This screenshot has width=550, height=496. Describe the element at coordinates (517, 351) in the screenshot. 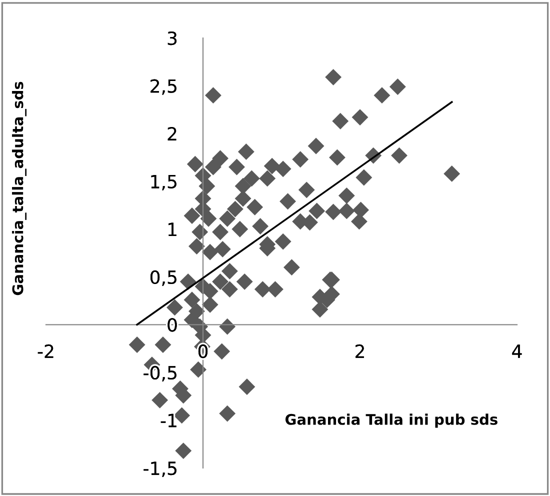

I see `x-tick-label: 4` at that location.